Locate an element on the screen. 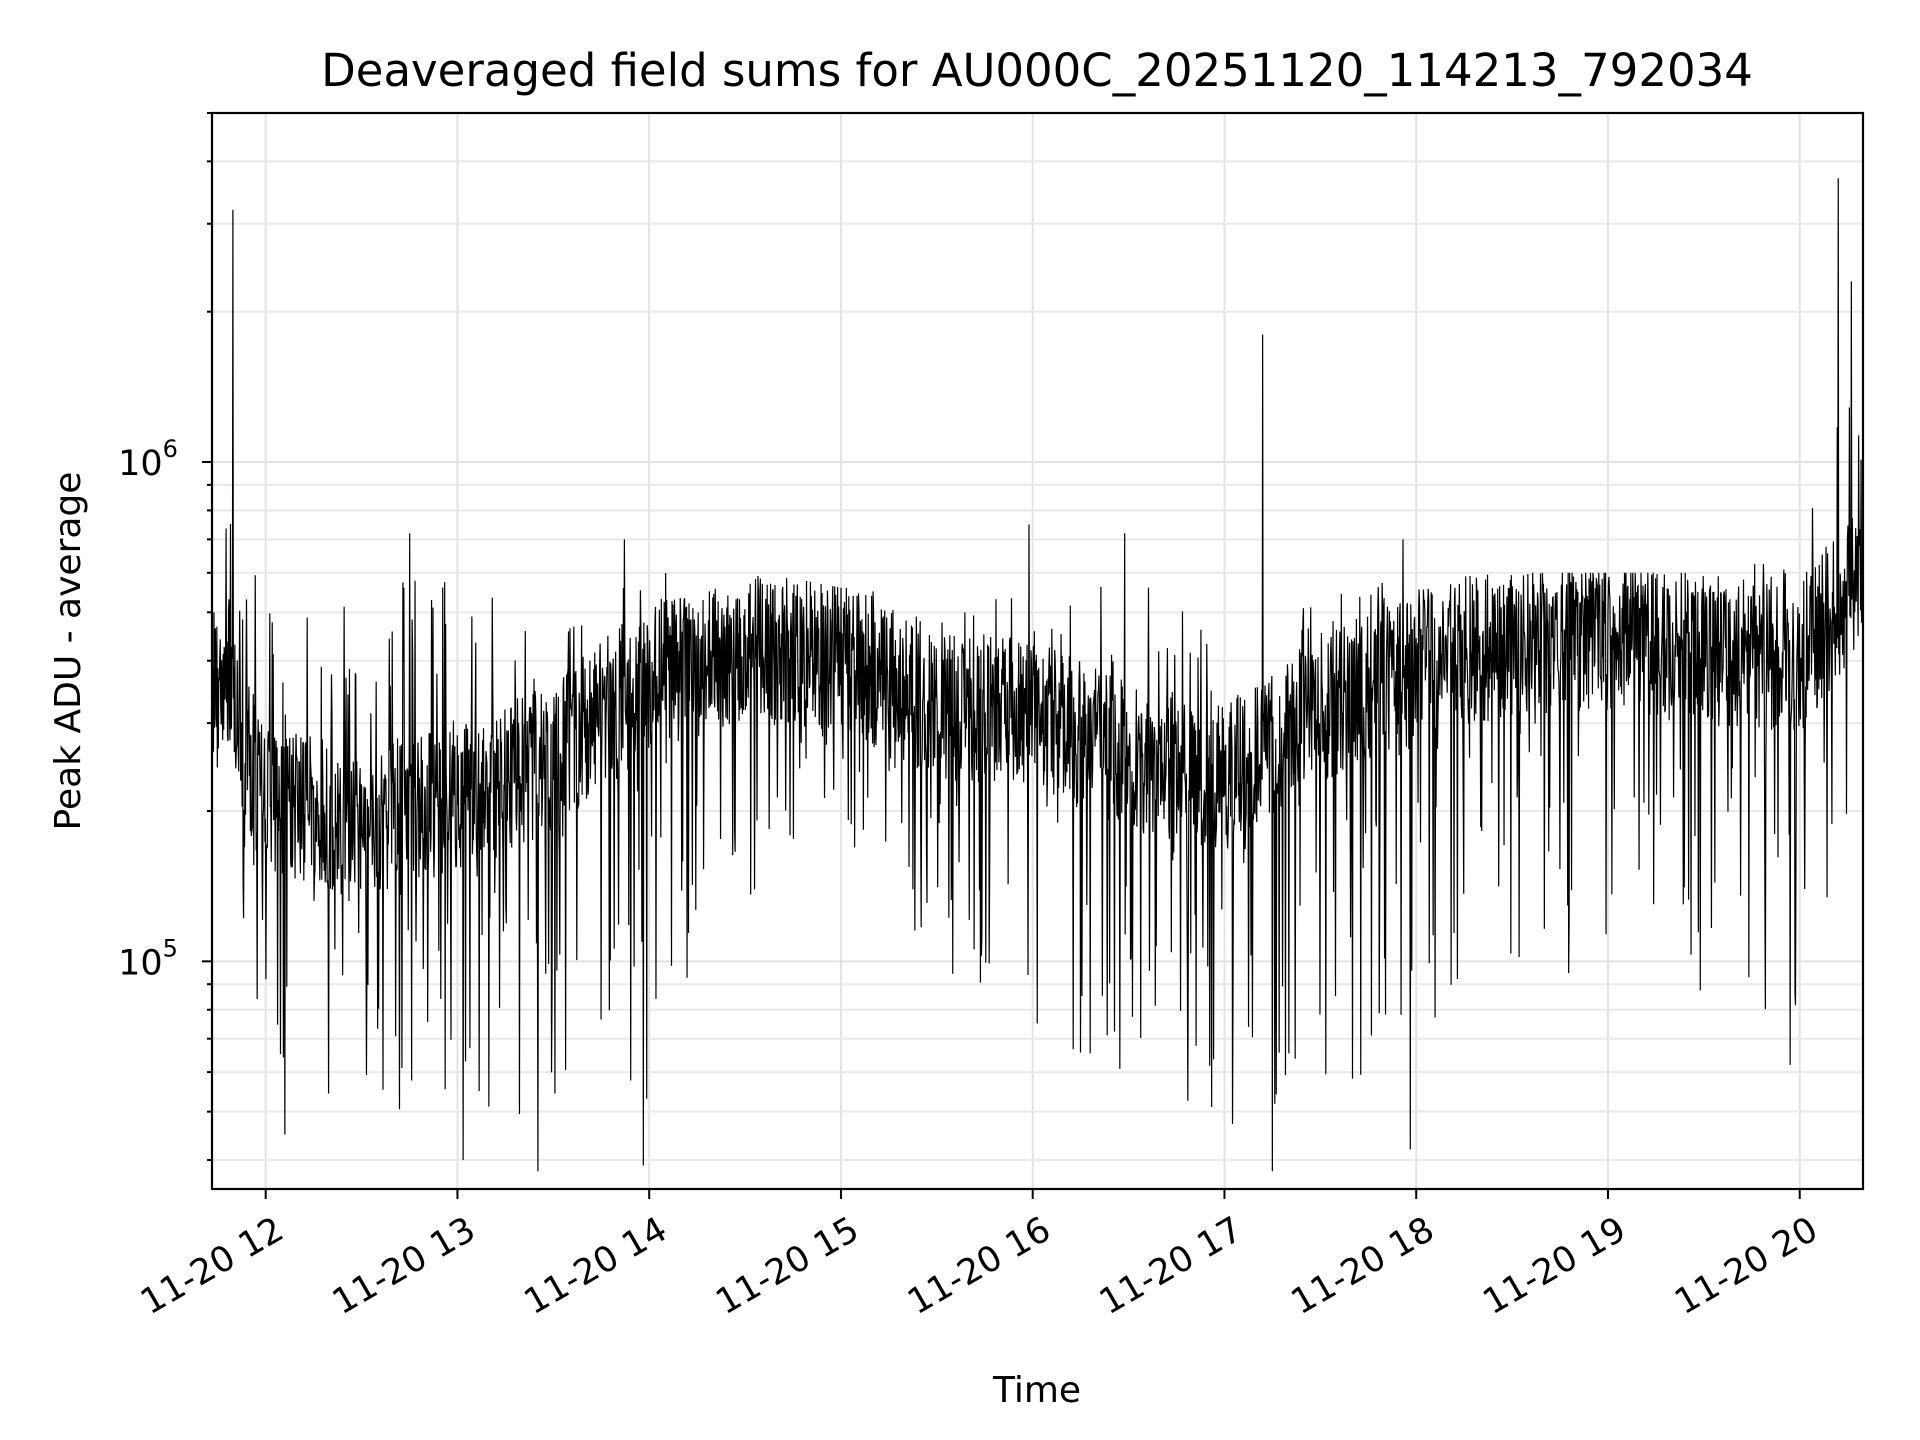 The image size is (1920, 1440). y-tick-exponent: 5 is located at coordinates (170, 948).